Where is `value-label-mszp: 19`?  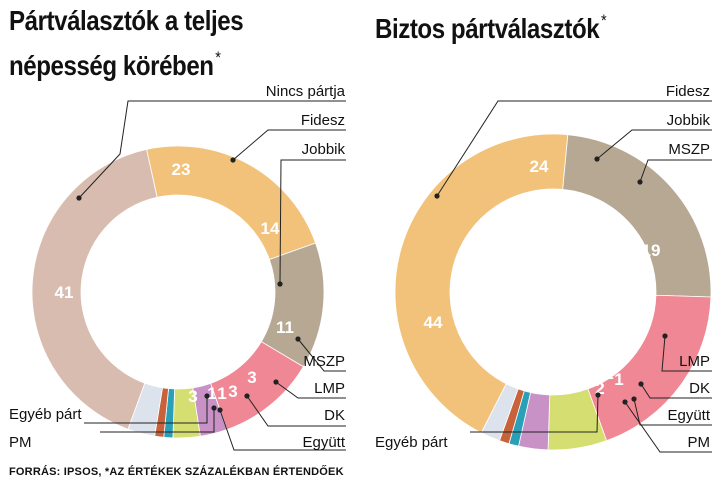 value-label-mszp: 19 is located at coordinates (651, 250).